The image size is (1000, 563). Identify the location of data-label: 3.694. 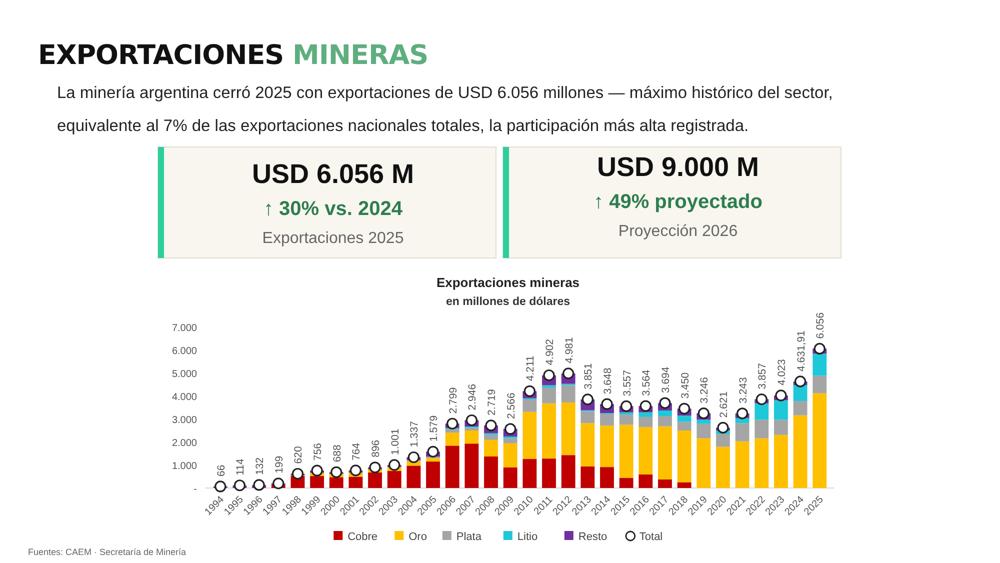
(666, 380).